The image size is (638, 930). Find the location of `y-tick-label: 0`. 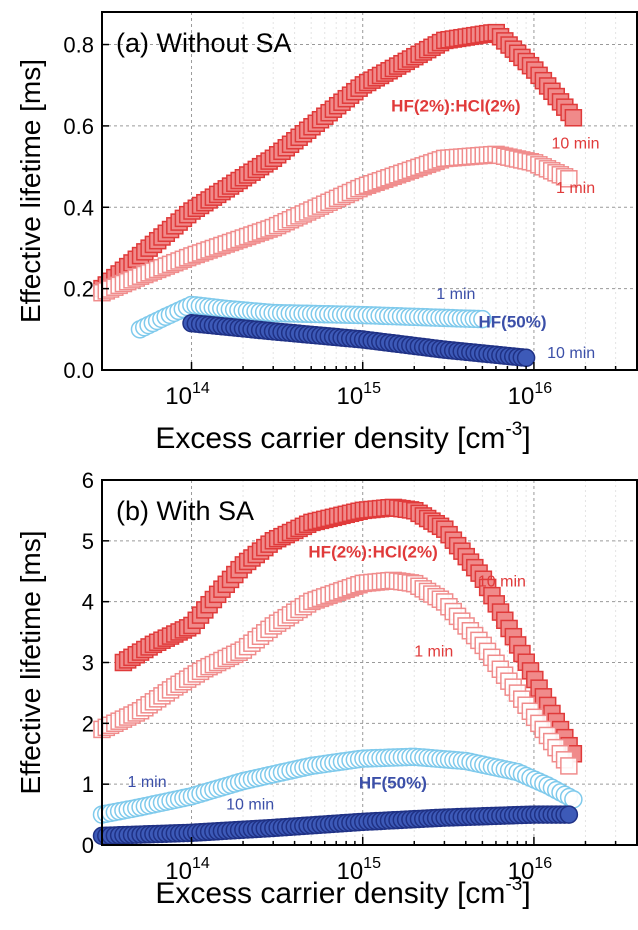

y-tick-label: 0 is located at coordinates (88, 845).